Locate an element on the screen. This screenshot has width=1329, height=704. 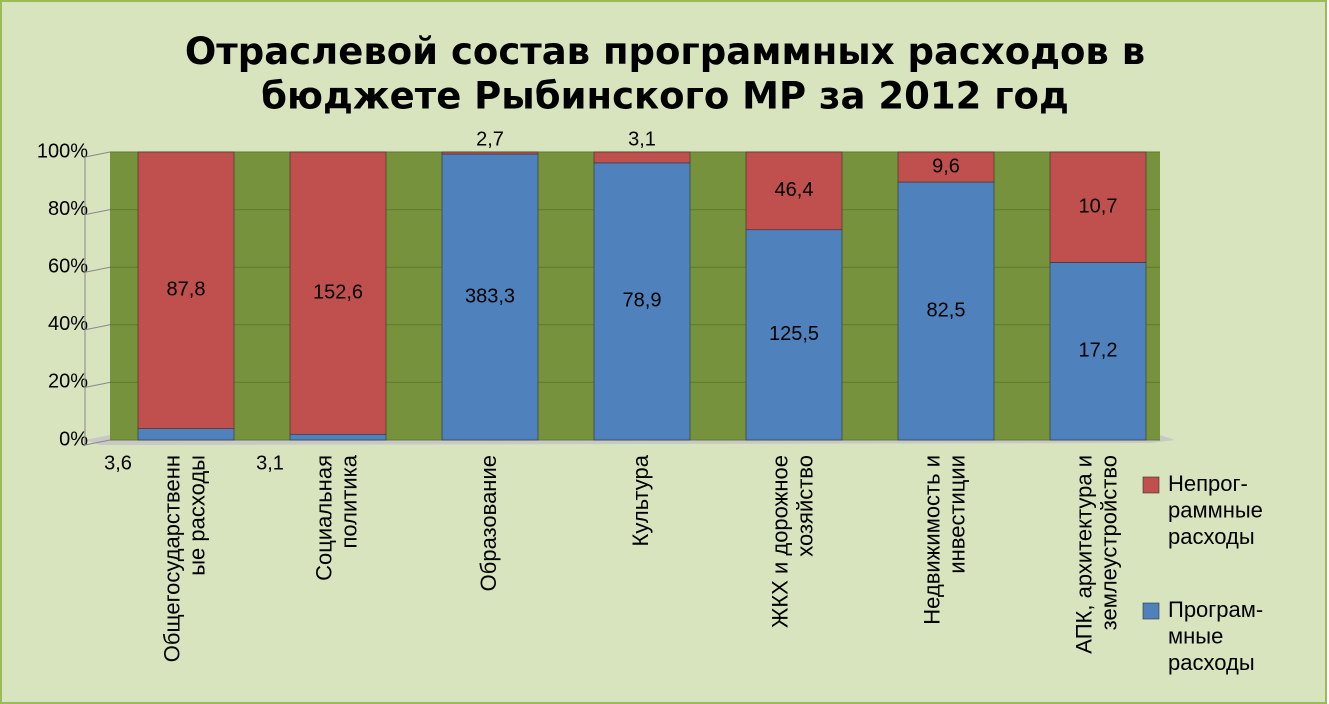
data-label: 9,6 is located at coordinates (946, 166).